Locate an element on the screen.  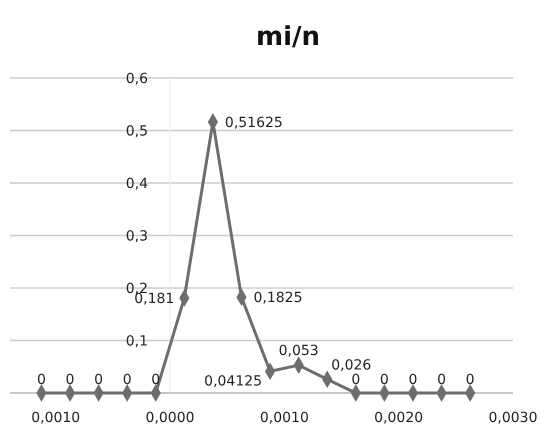
data-label: 0,51625 is located at coordinates (253, 122).